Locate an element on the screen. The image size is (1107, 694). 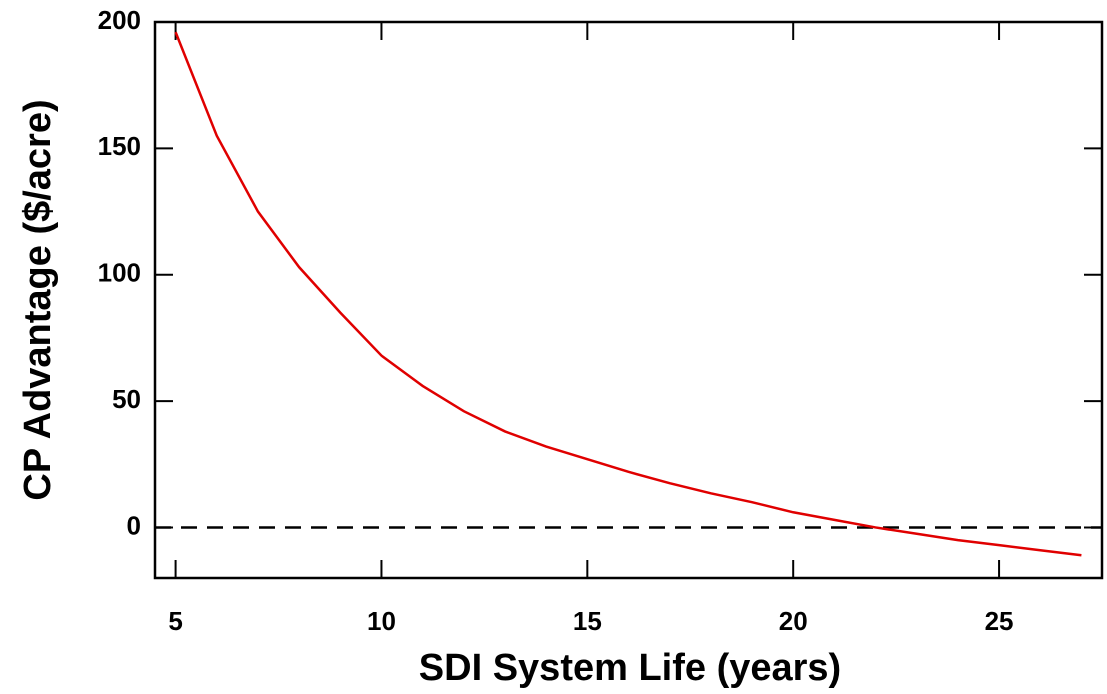
y-tick-label: 200 is located at coordinates (119, 20).